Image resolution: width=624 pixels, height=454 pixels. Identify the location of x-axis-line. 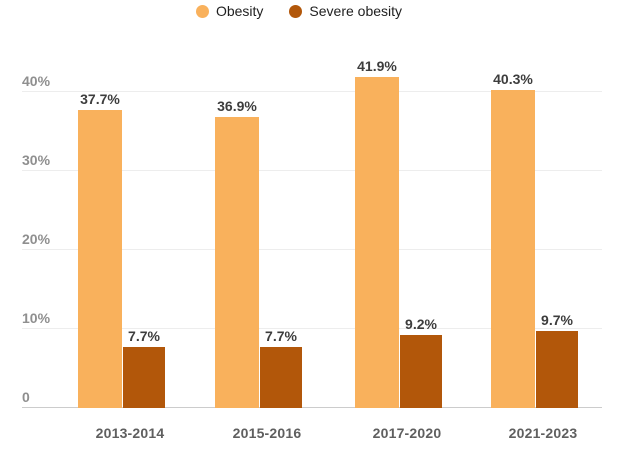
(312, 407).